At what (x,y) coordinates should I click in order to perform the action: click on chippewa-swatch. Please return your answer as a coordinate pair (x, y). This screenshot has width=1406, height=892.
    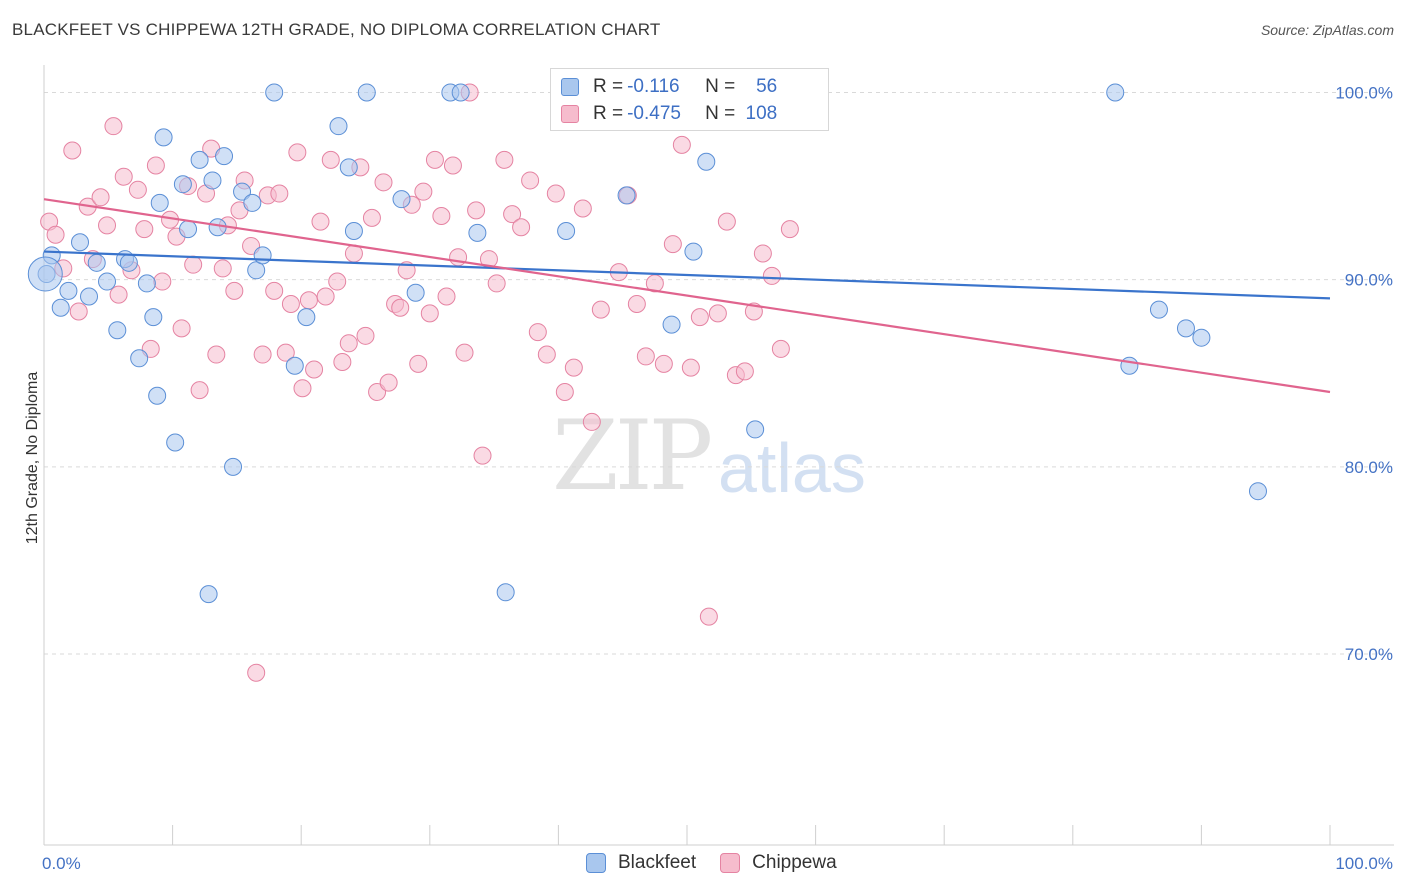
    Looking at the image, I should click on (570, 114).